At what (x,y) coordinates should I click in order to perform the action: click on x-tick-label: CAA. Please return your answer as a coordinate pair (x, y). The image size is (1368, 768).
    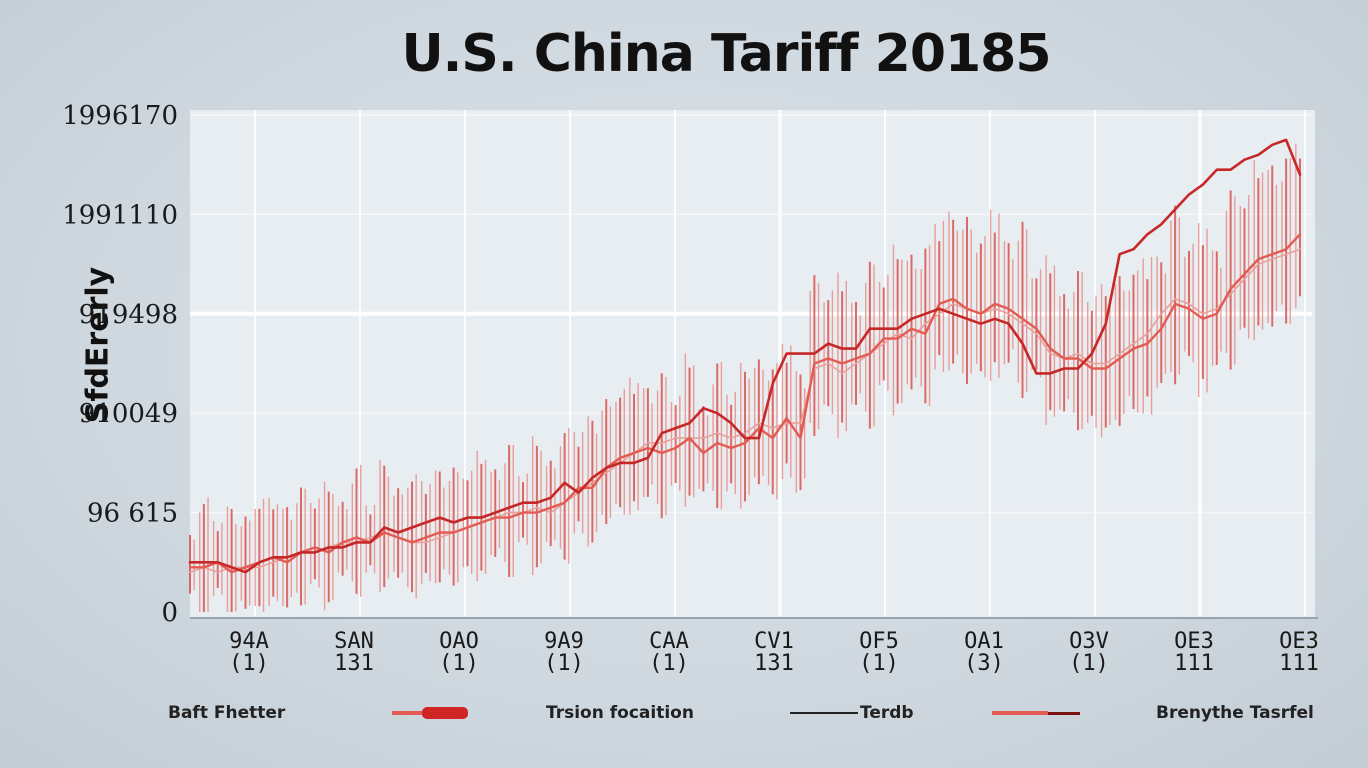
    Looking at the image, I should click on (669, 641).